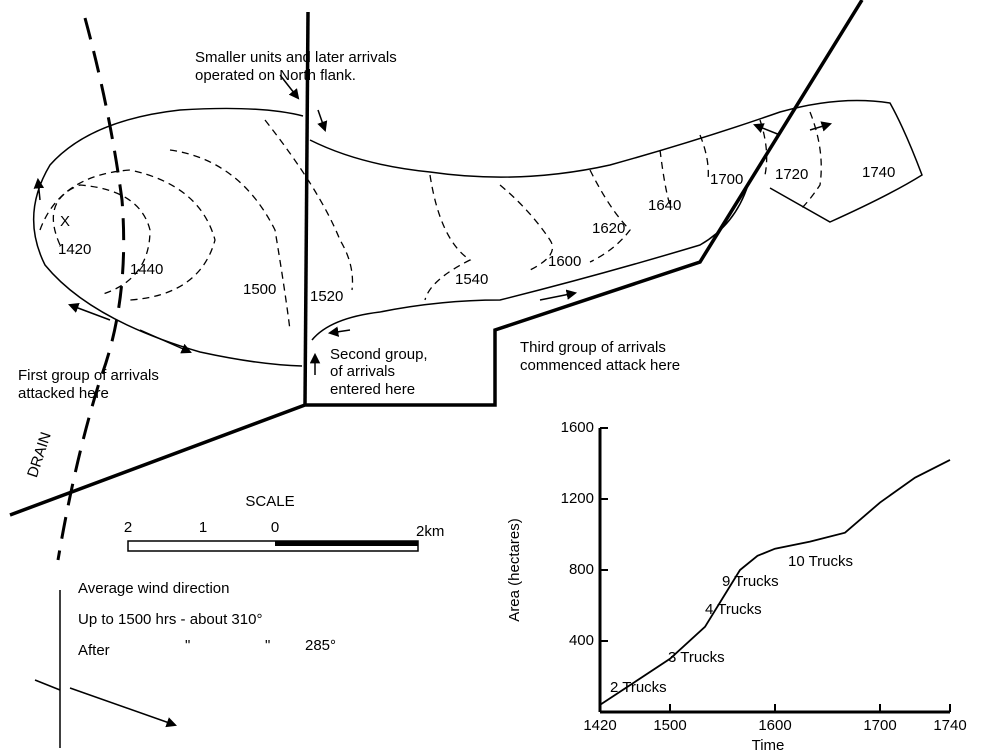 This screenshot has width=983, height=756. What do you see at coordinates (203, 527) in the screenshot?
I see `scale-tick: 1` at bounding box center [203, 527].